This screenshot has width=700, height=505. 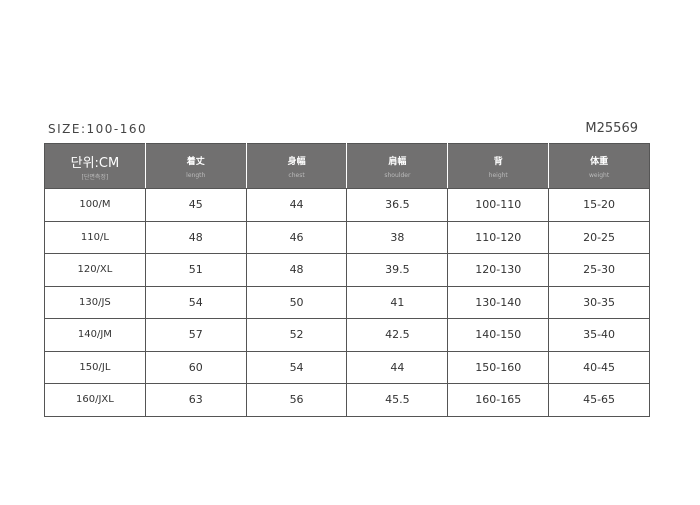 I want to click on header-sub: height, so click(x=498, y=175).